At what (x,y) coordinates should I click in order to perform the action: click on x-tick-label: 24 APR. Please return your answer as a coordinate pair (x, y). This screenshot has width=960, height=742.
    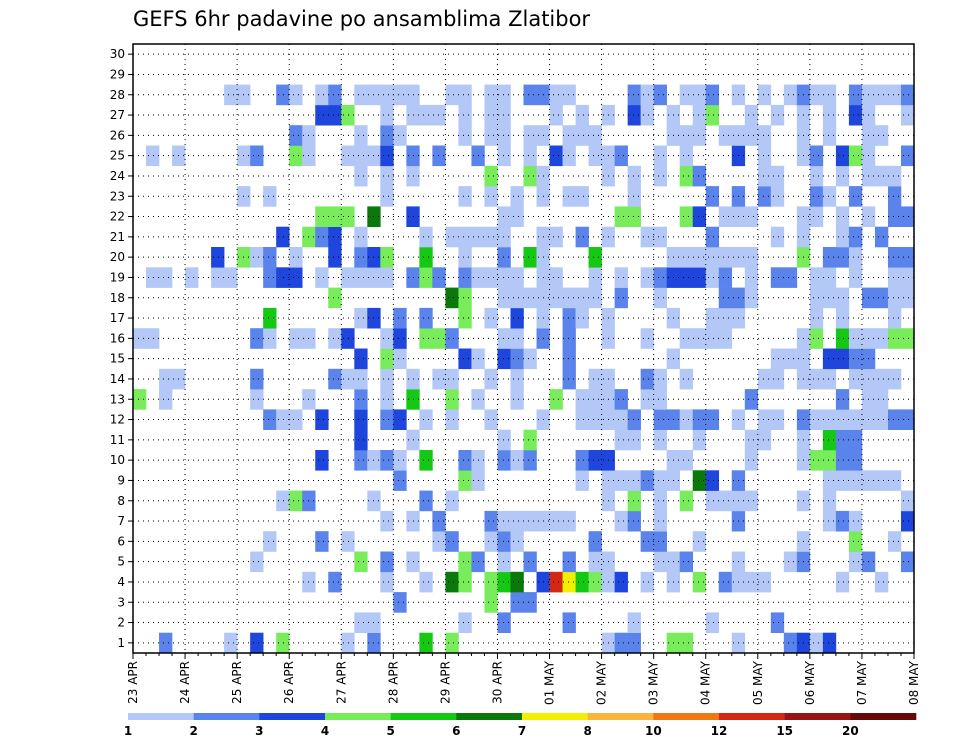
    Looking at the image, I should click on (185, 682).